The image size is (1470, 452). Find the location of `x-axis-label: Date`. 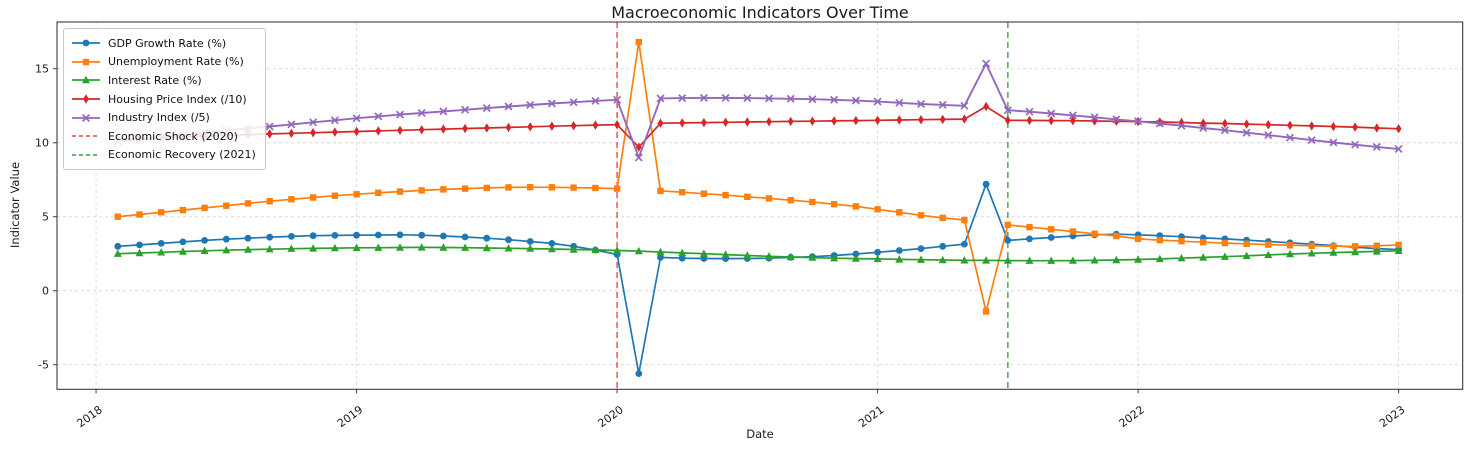

x-axis-label: Date is located at coordinates (760, 434).